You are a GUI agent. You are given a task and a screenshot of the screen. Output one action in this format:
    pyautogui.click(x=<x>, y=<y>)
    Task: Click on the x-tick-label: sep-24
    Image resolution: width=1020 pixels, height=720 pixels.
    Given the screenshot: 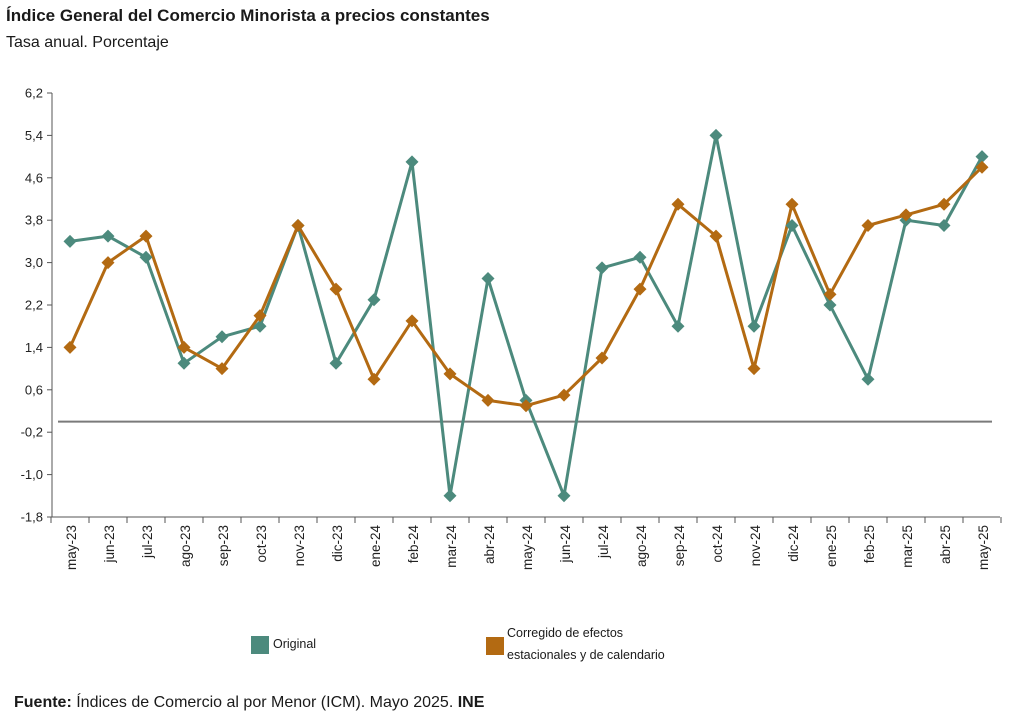 What is the action you would take?
    pyautogui.click(x=679, y=546)
    